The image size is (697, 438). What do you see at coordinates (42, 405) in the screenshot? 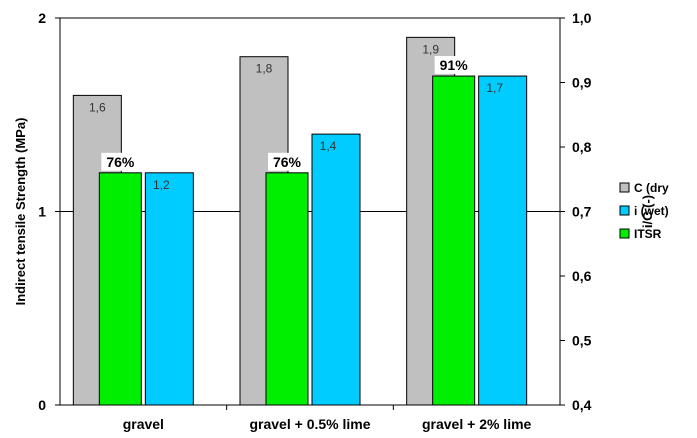
I see `y-tick-label: 0` at bounding box center [42, 405].